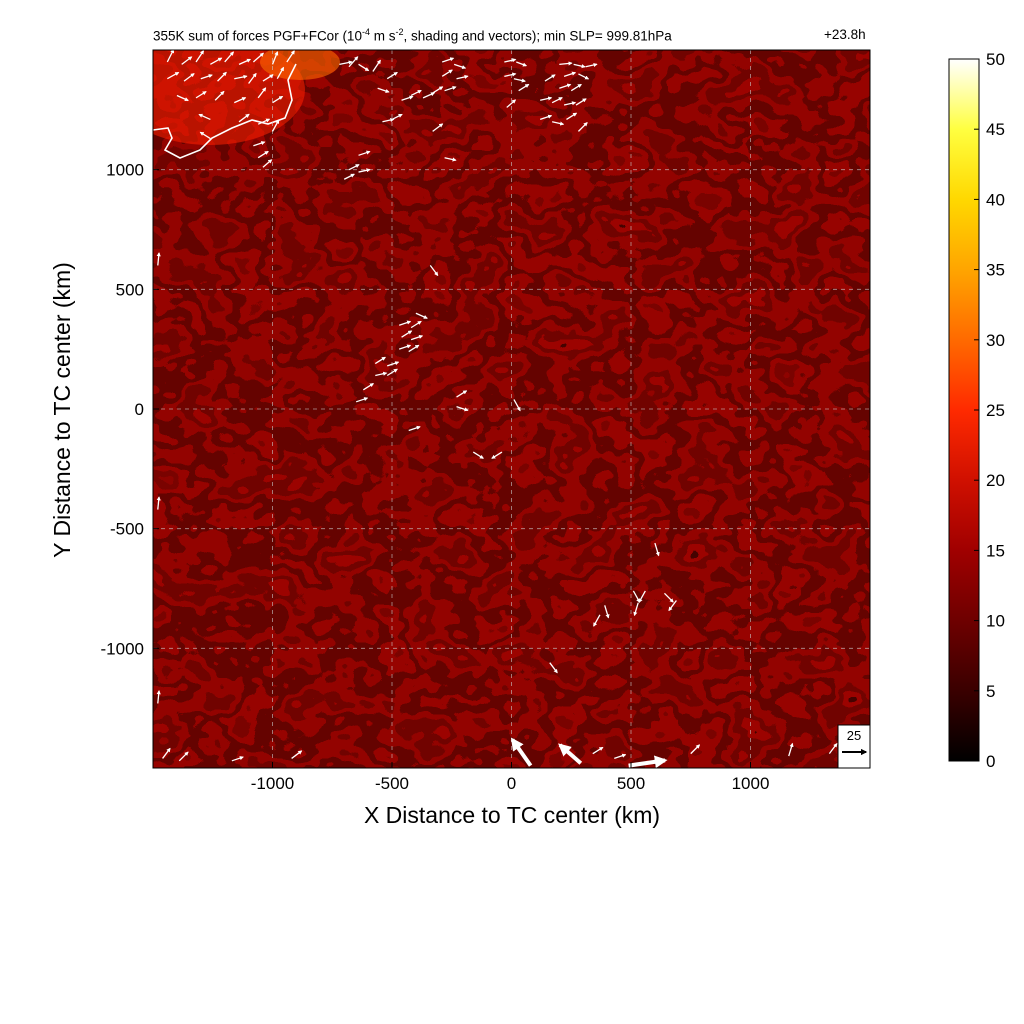 The image size is (1024, 1024). I want to click on y-tick-label: 0, so click(139, 409).